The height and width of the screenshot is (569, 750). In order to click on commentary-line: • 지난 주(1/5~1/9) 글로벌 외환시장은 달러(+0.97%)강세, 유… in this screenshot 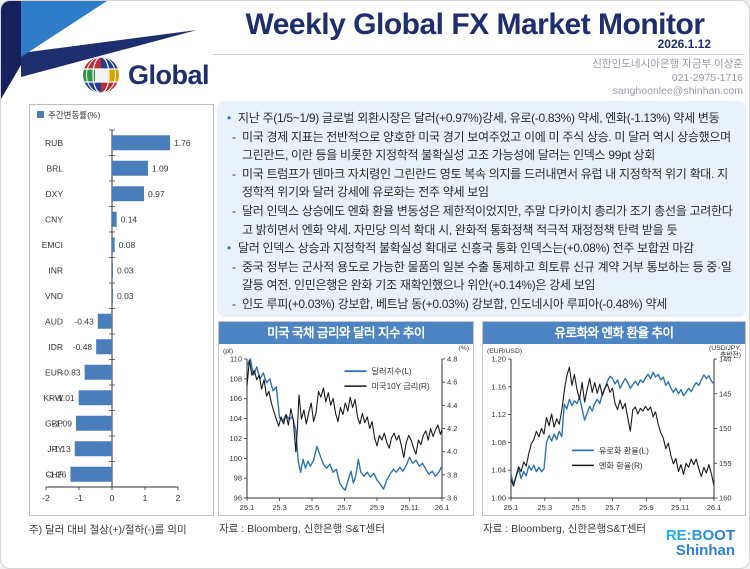, I will do `click(481, 118)`.